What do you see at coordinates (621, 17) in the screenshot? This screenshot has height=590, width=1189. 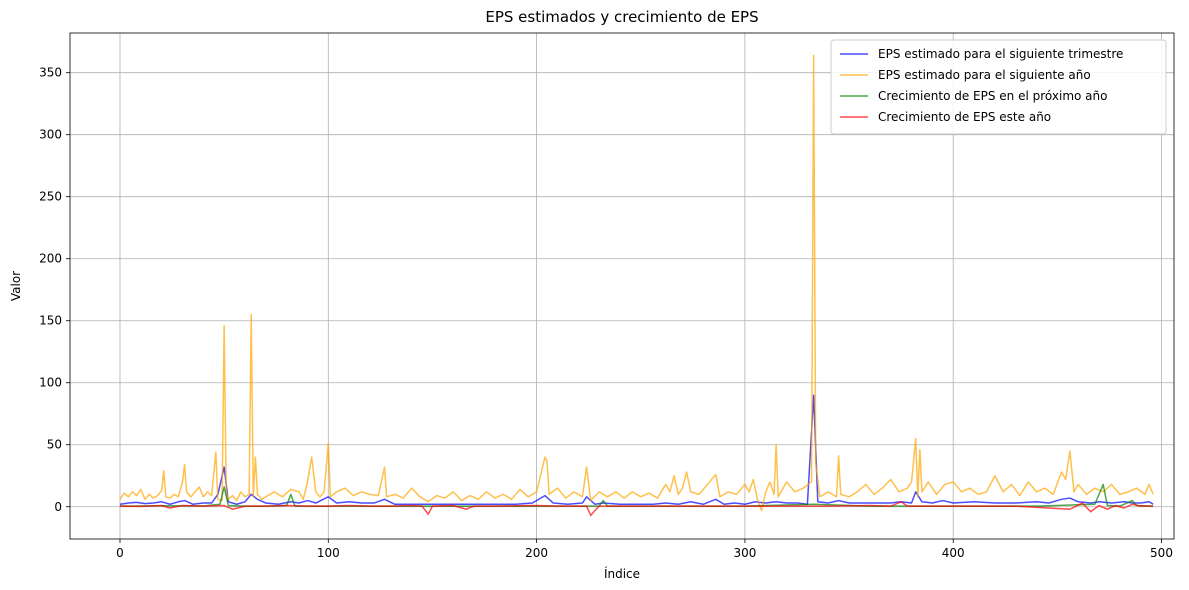 I see `chart-title: EPS estimados y crecimiento de EPS` at bounding box center [621, 17].